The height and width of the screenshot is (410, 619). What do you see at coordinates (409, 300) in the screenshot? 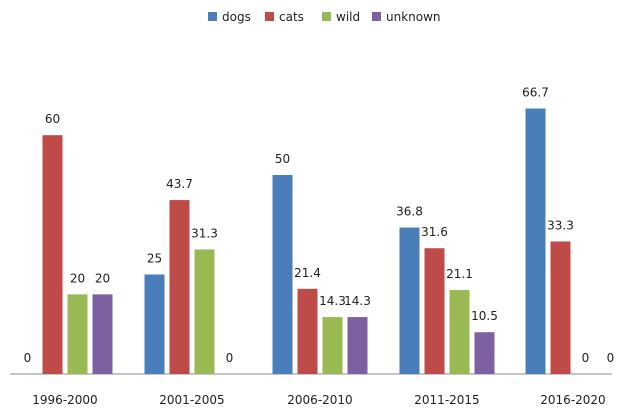
I see `bar-dogs-2011-2015` at bounding box center [409, 300].